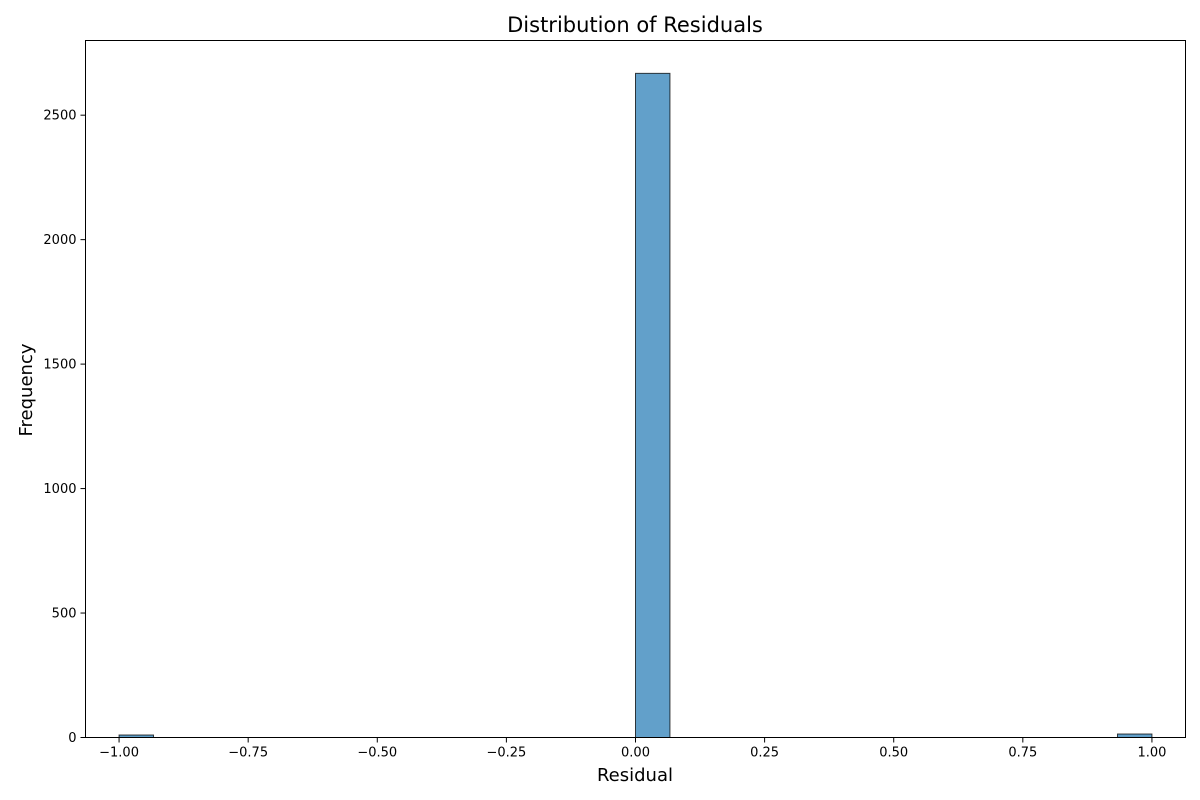  Describe the element at coordinates (72, 738) in the screenshot. I see `y-tick-label: 0` at that location.